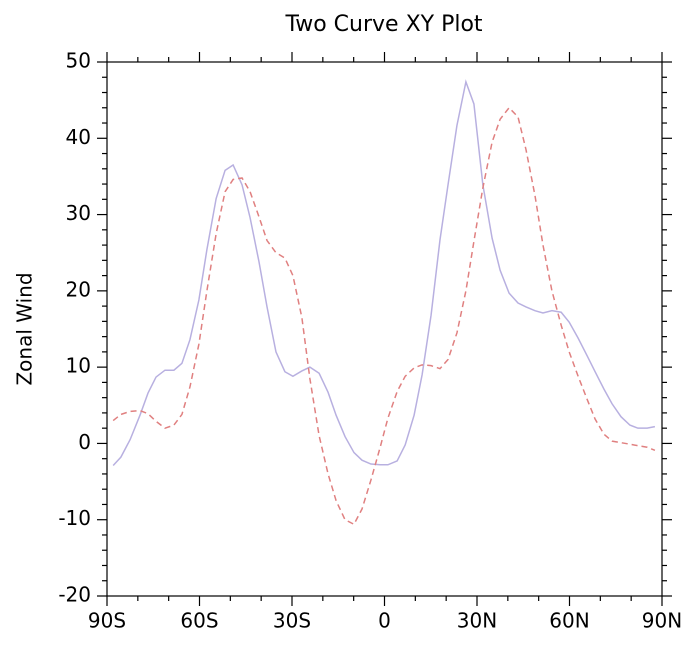 The image size is (700, 650). Describe the element at coordinates (78, 137) in the screenshot. I see `y-tick-label: 40` at that location.